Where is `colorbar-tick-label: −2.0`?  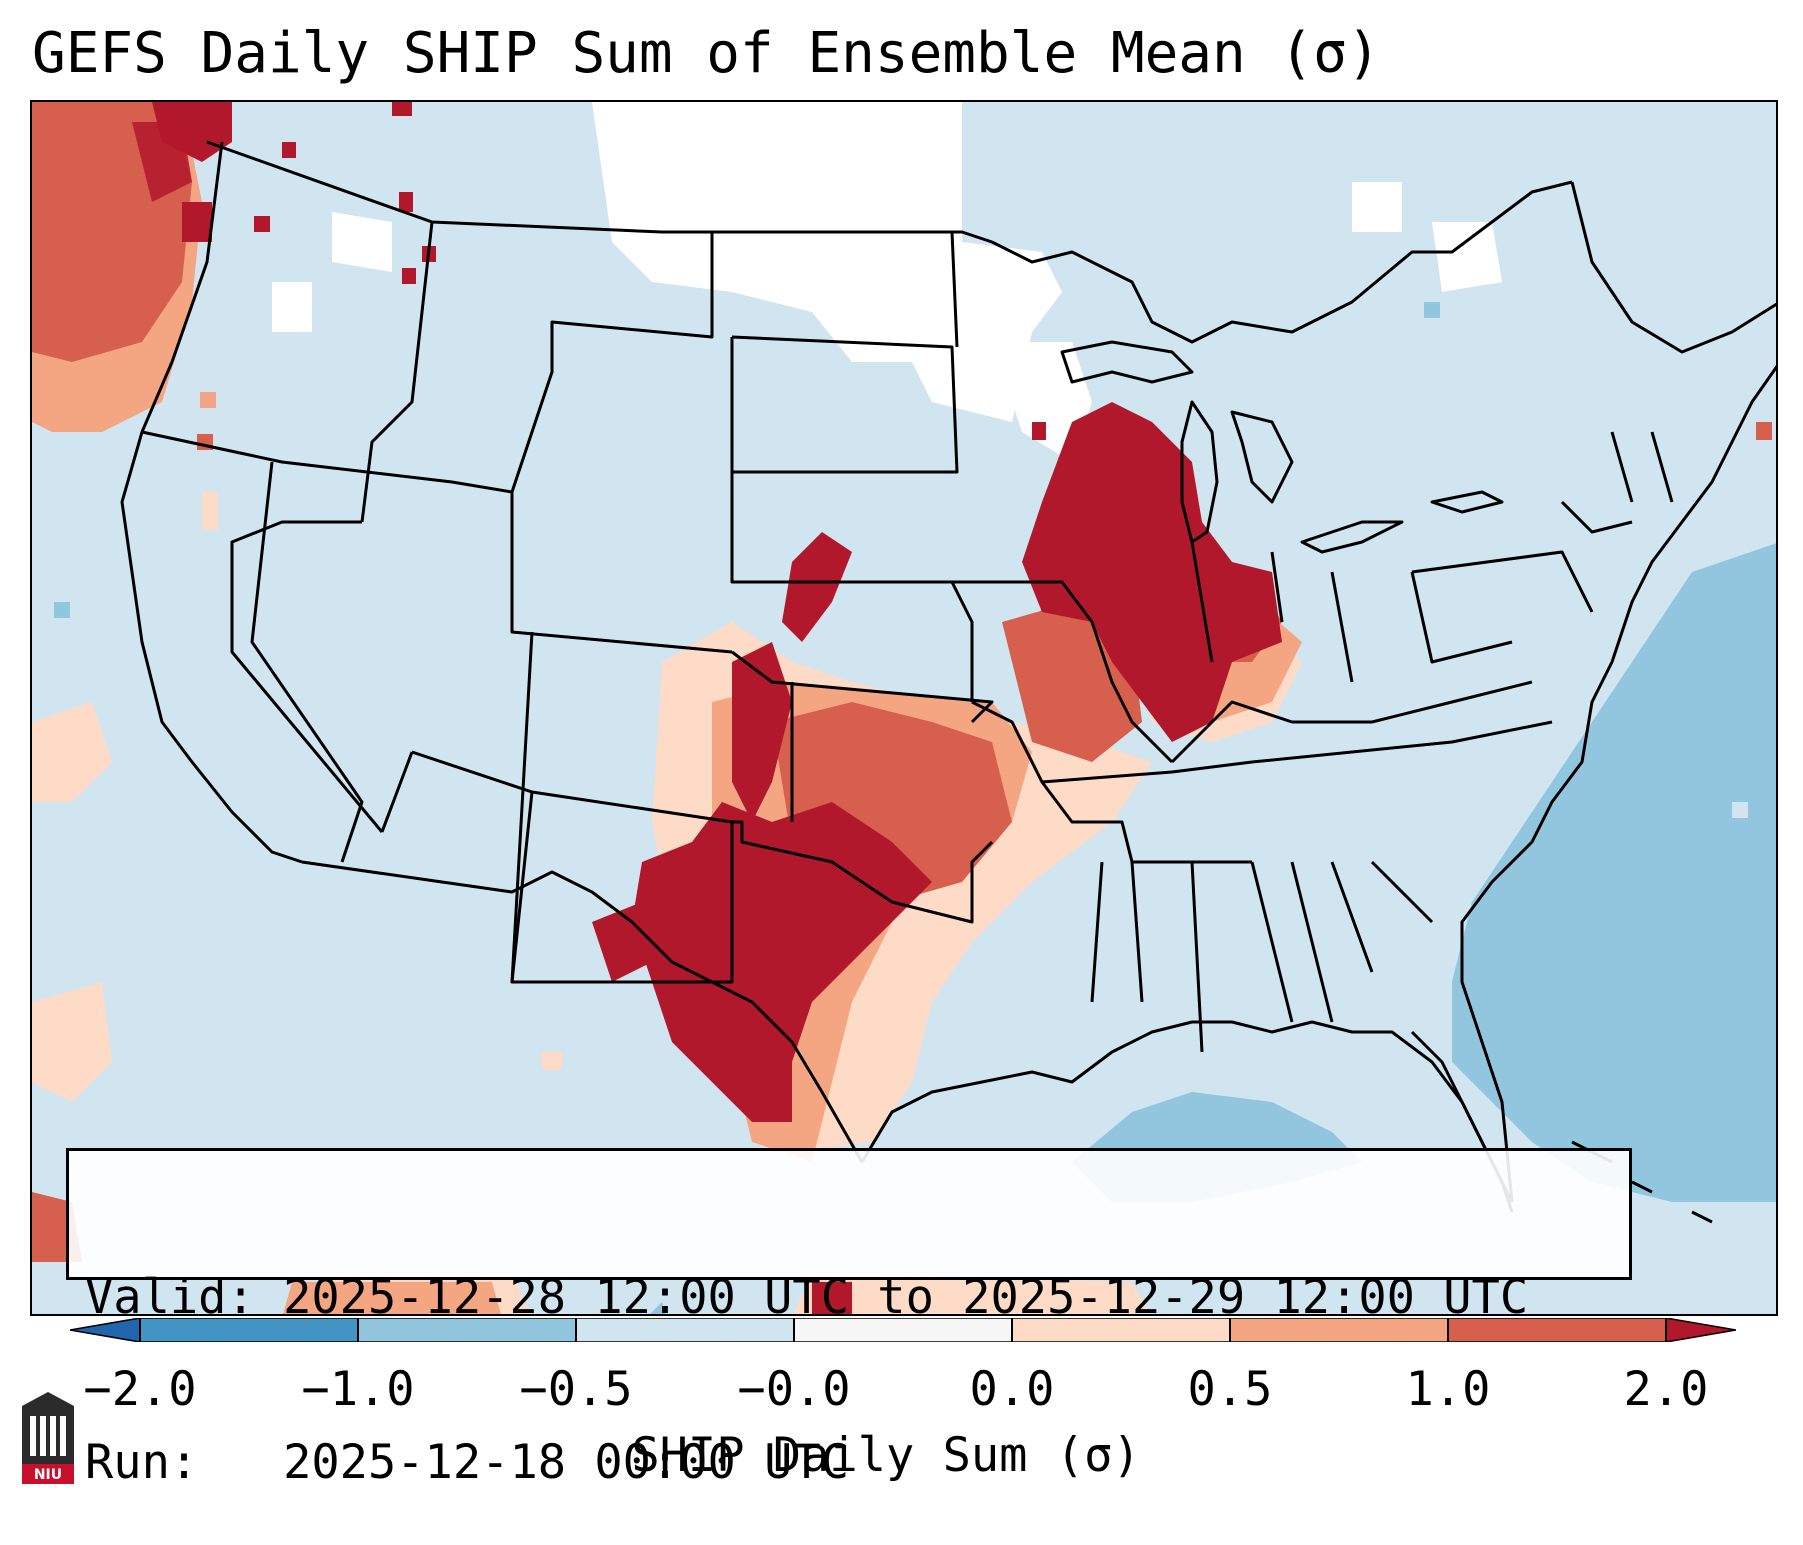
colorbar-tick-label: −2.0 is located at coordinates (140, 1389).